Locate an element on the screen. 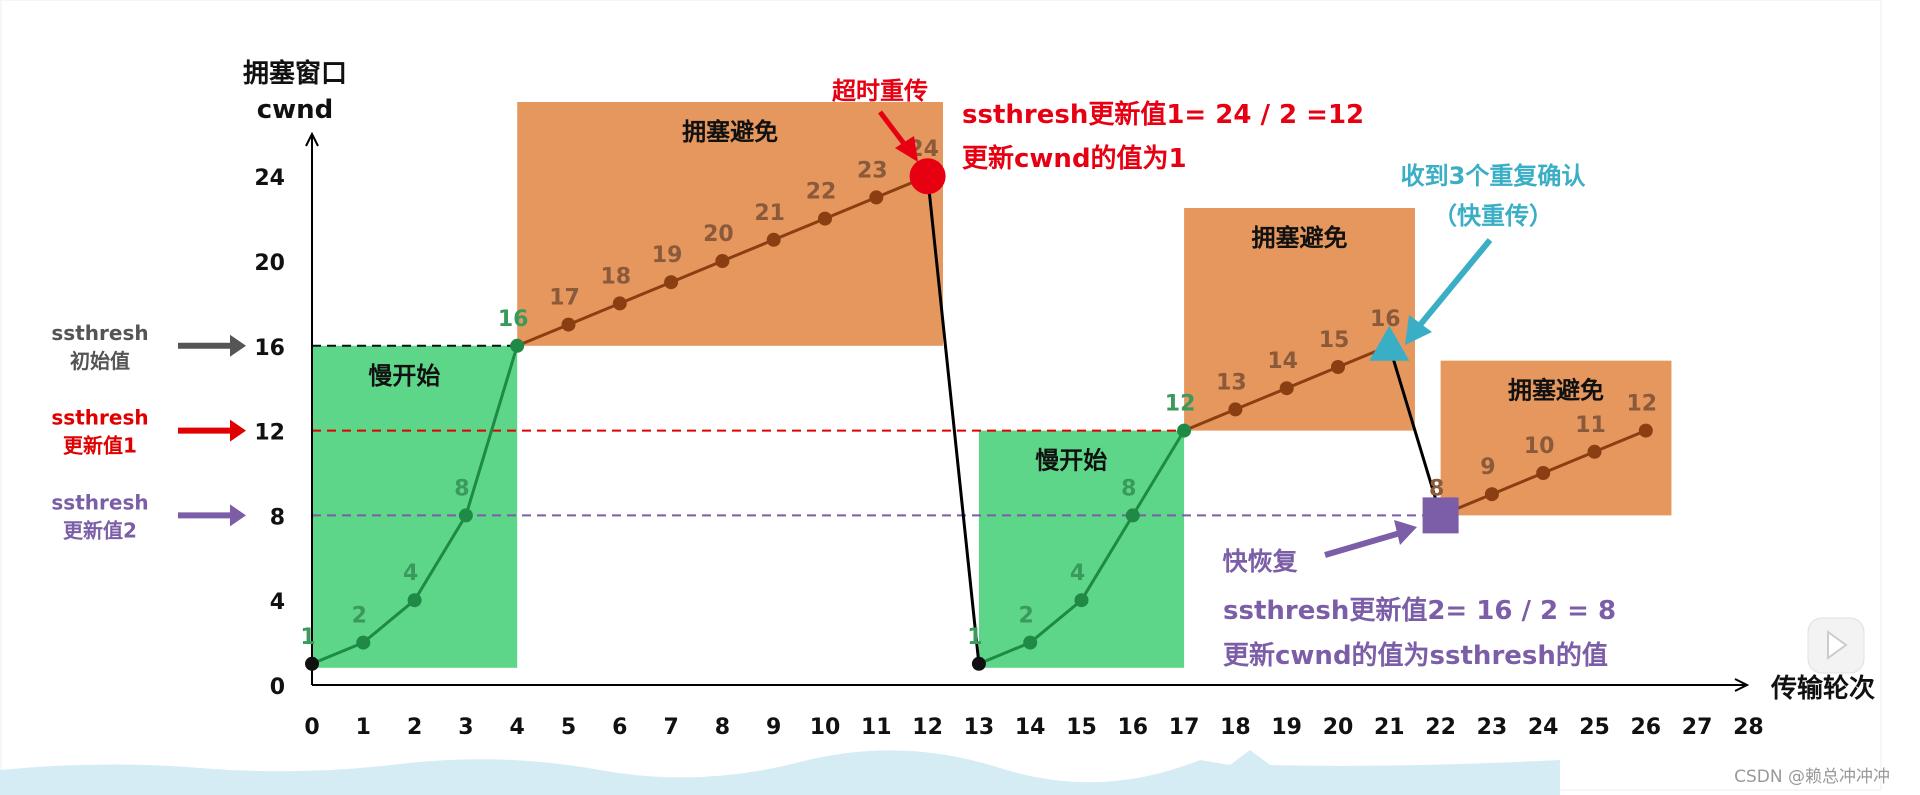 This screenshot has width=1920, height=795. fast-recovery-arrow-head-icon is located at coordinates (1405, 532).